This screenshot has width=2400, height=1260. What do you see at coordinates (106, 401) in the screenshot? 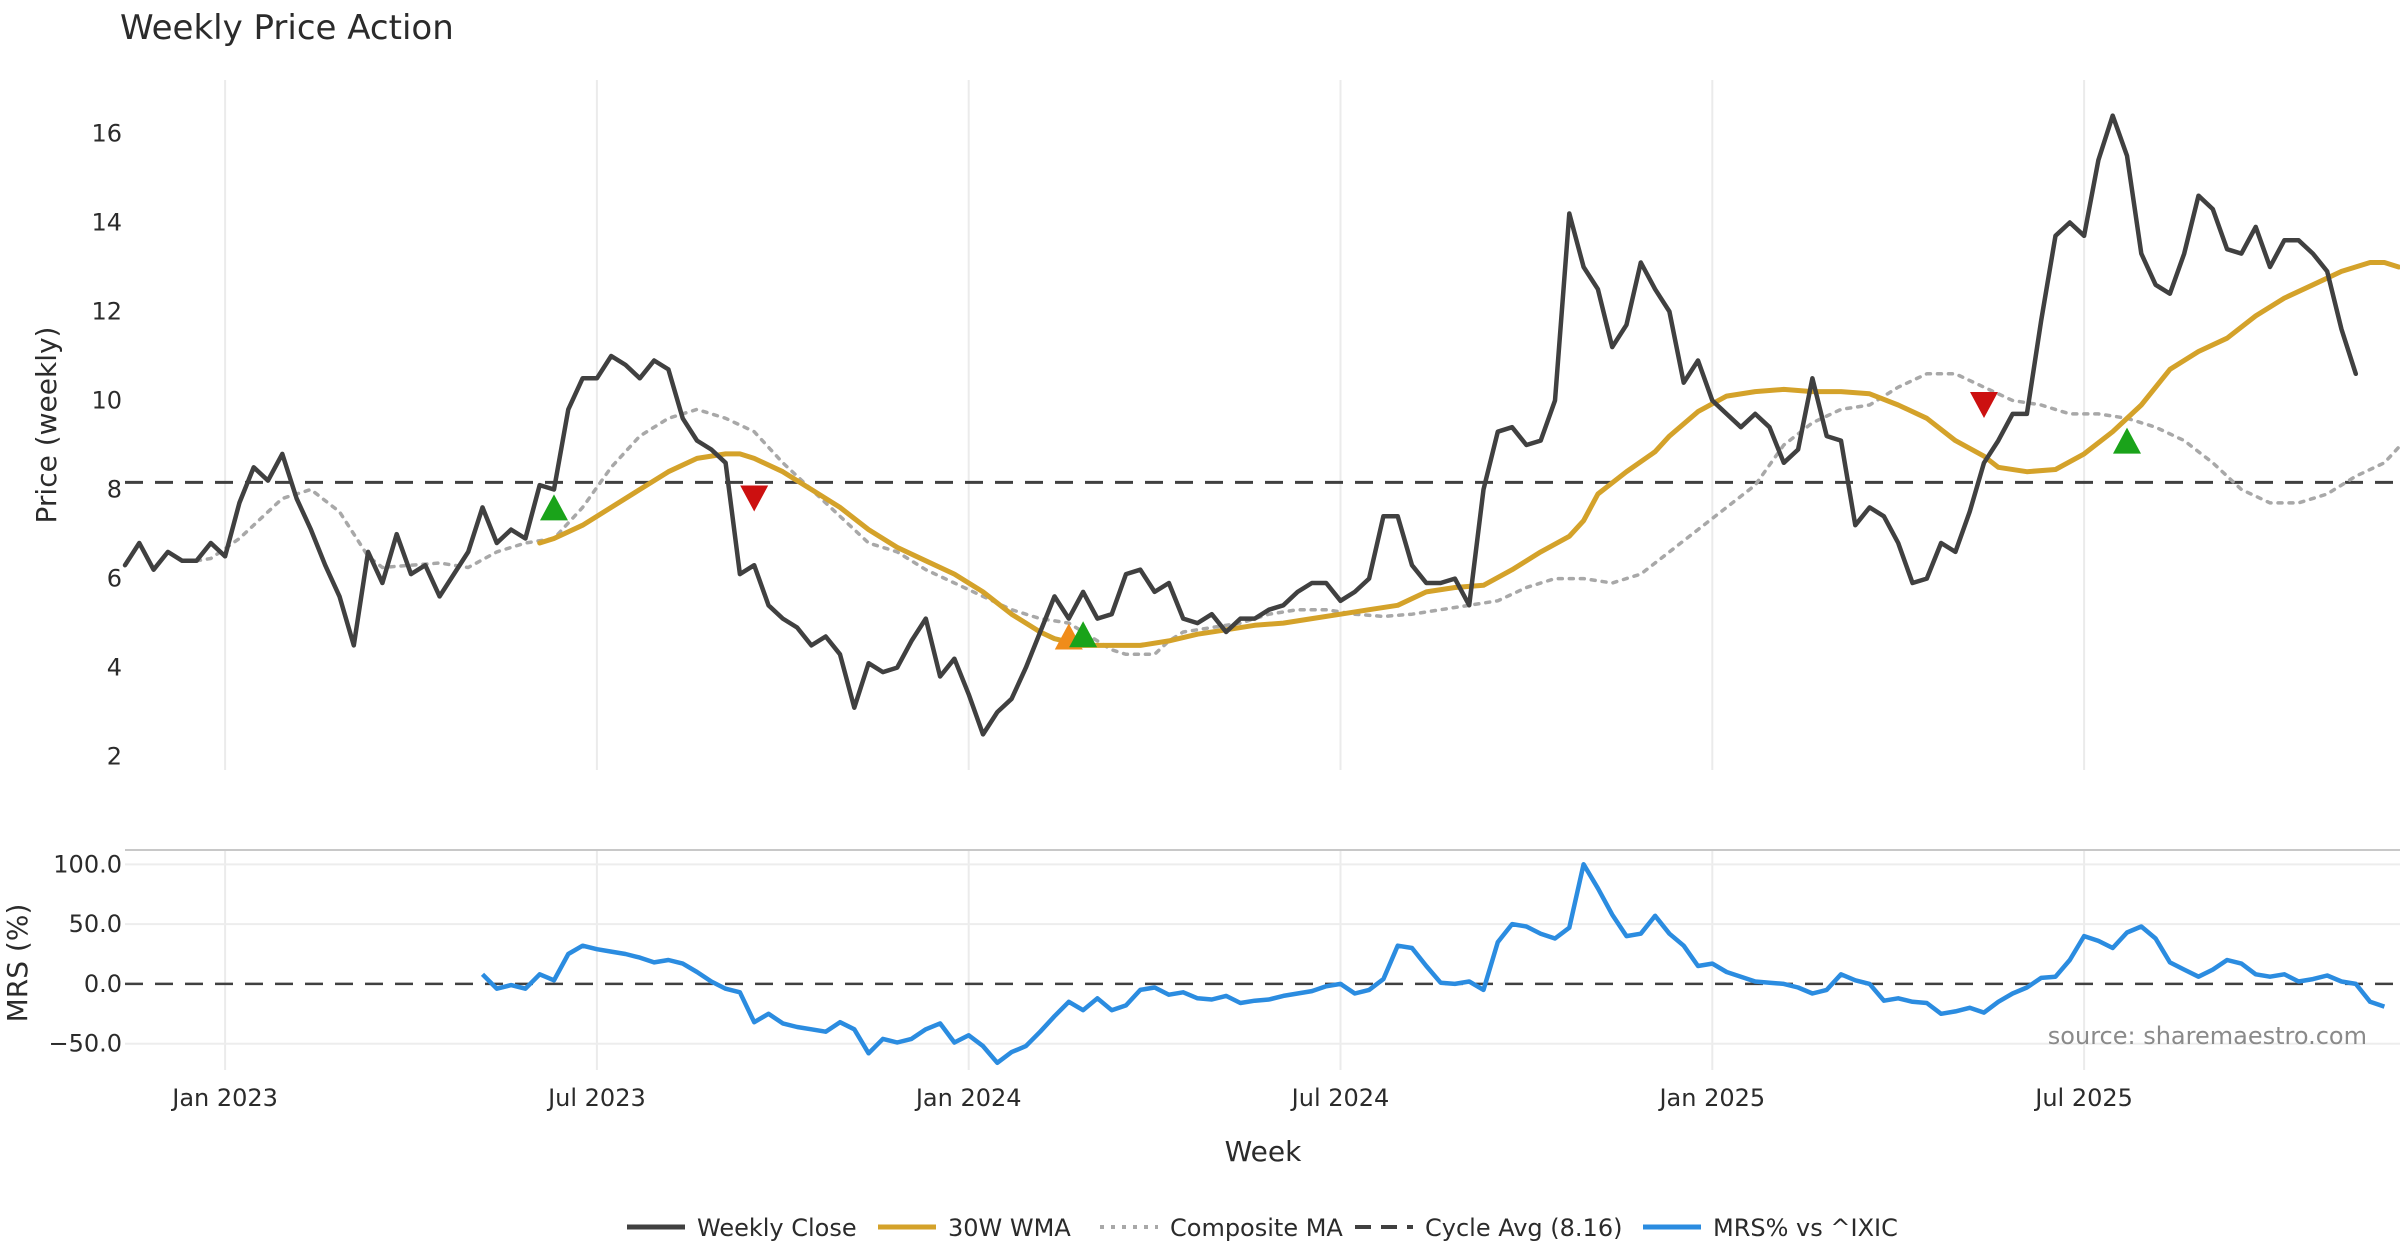
I see `price-y-tick-label: 10` at bounding box center [106, 401].